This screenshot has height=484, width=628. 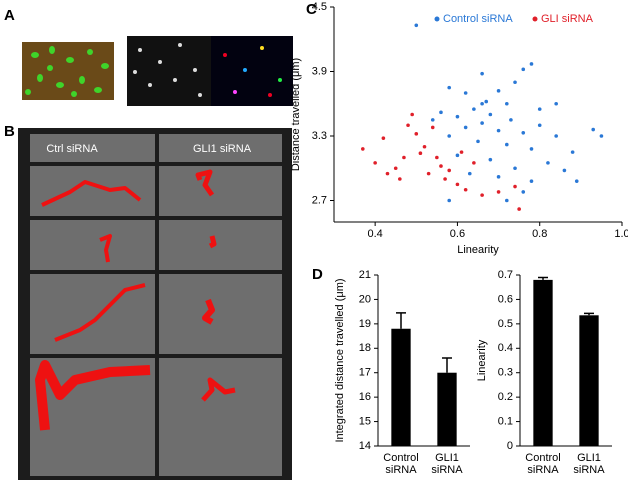 What do you see at coordinates (510, 446) in the screenshot?
I see `y-tick-label: 0` at bounding box center [510, 446].